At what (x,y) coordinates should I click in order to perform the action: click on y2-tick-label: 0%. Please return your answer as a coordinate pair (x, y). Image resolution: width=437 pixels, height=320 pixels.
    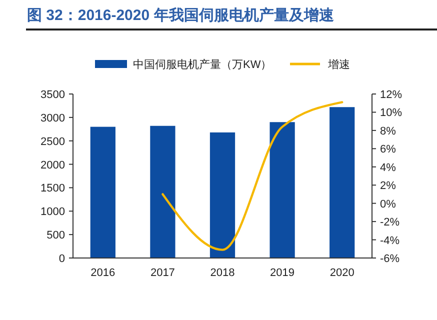
    Looking at the image, I should click on (388, 204).